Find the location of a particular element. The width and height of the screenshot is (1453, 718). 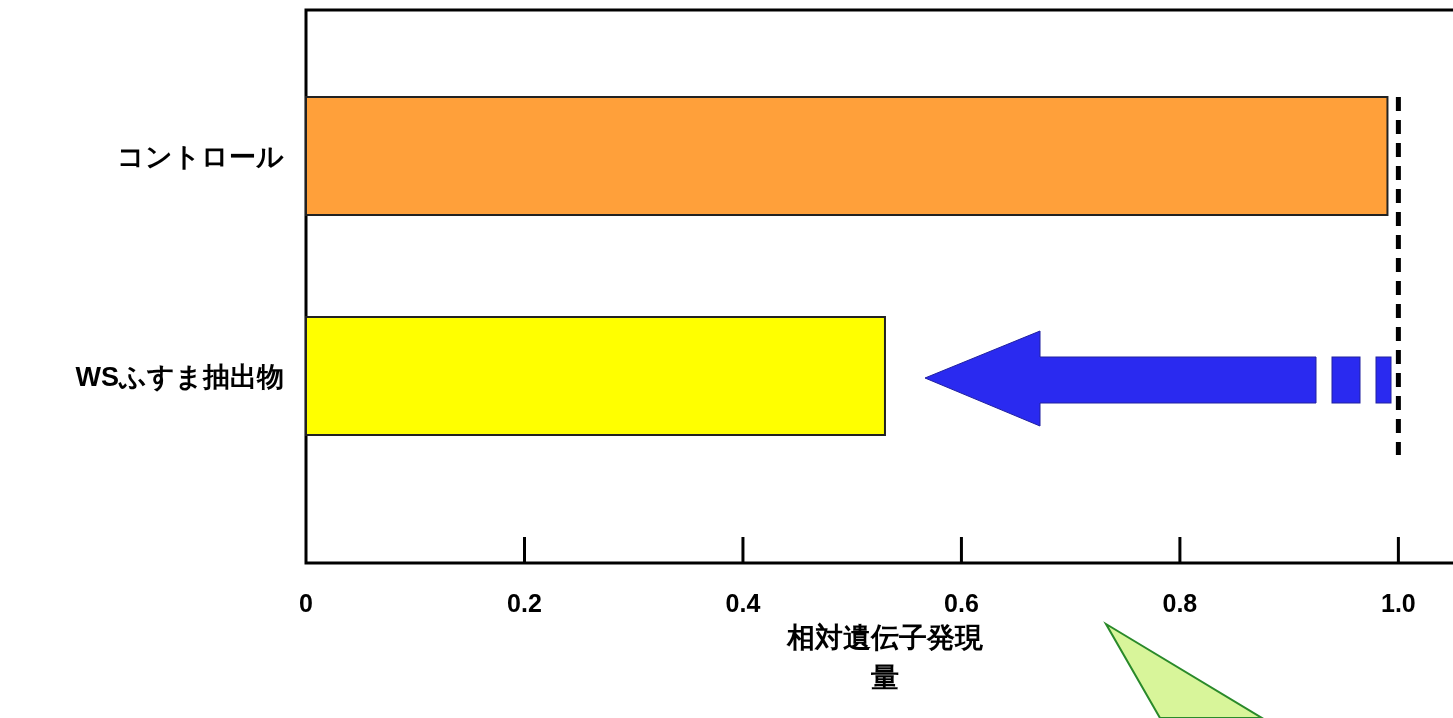

x-tick-label: 0.4 is located at coordinates (743, 603).